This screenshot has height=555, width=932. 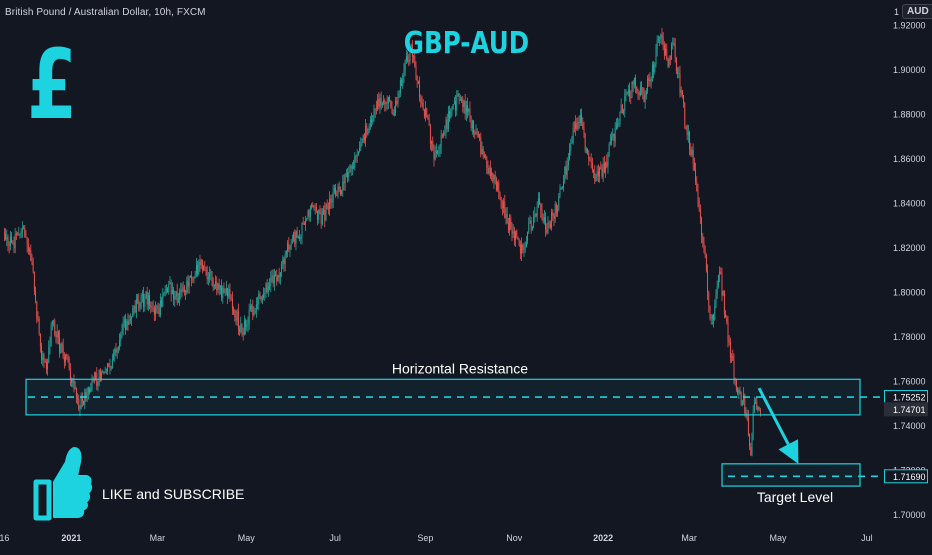 What do you see at coordinates (909, 159) in the screenshot?
I see `price-tick-label: 1.86000` at bounding box center [909, 159].